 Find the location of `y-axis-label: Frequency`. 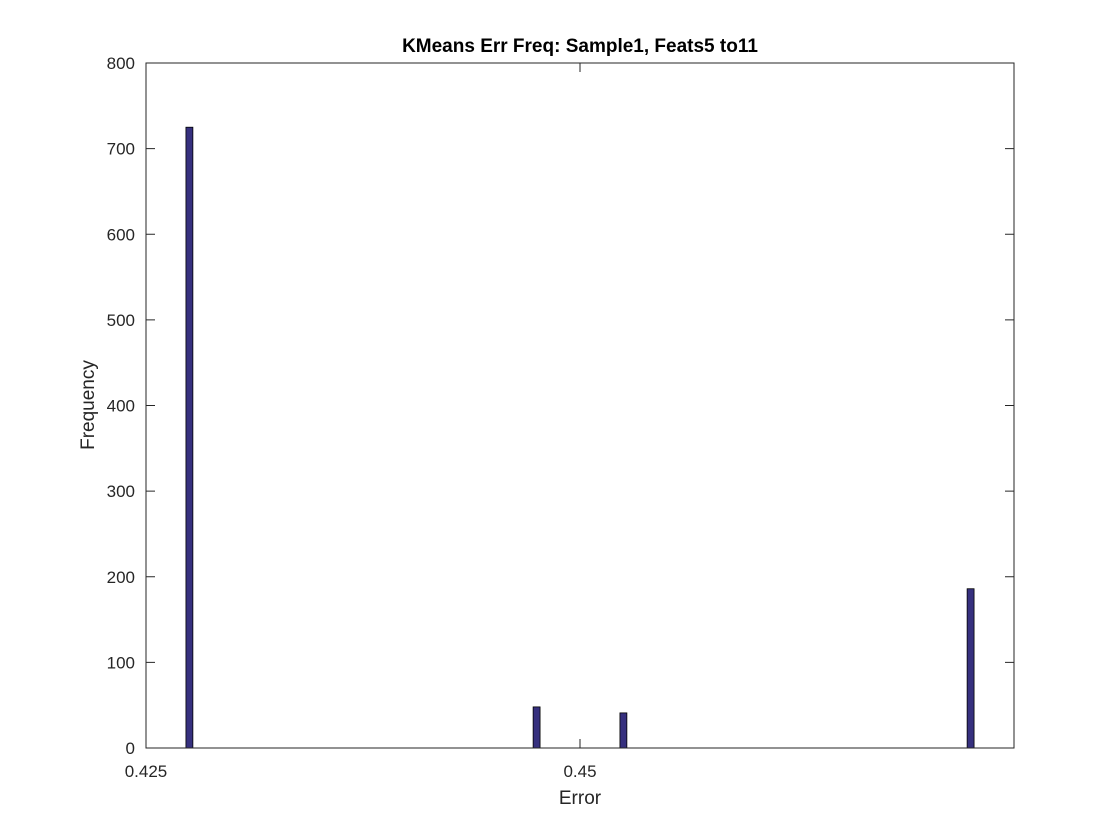

y-axis-label: Frequency is located at coordinates (88, 405).